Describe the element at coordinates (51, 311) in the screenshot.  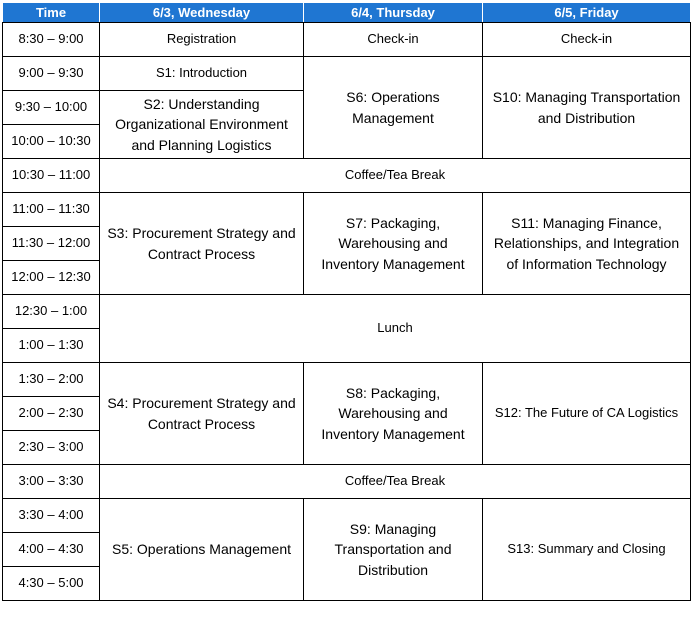
I see `time-slot: 12:30 – 1:00` at that location.